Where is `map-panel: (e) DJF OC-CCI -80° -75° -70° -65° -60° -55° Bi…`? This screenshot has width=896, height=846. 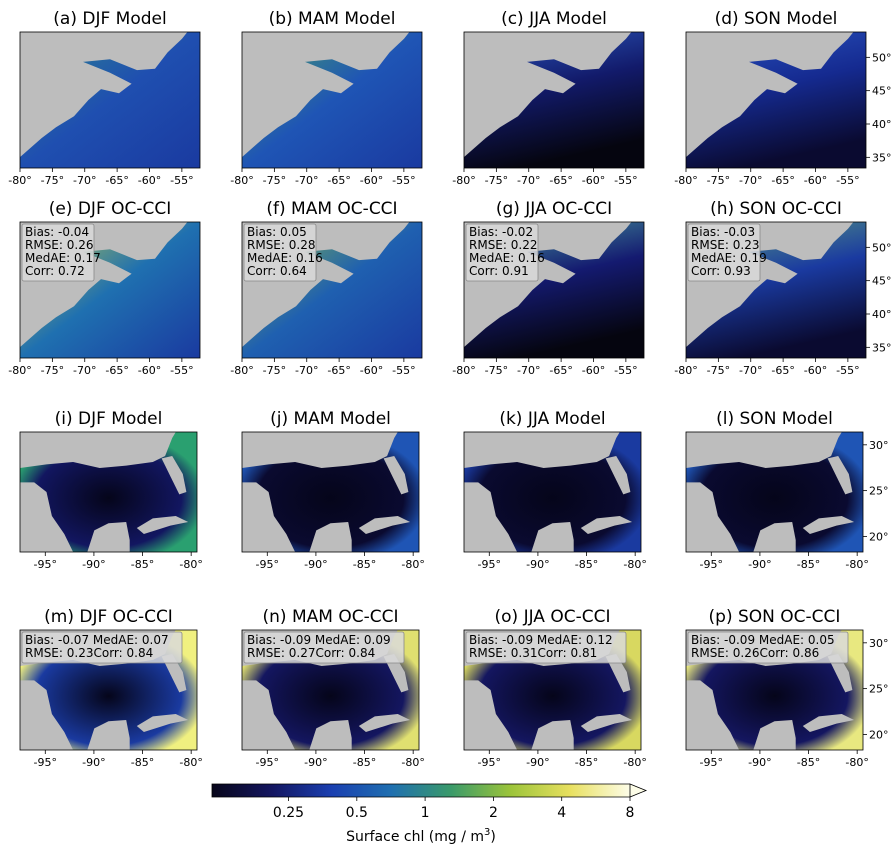 map-panel: (e) DJF OC-CCI -80° -75° -70° -65° -60° -55° Bi… is located at coordinates (104, 288).